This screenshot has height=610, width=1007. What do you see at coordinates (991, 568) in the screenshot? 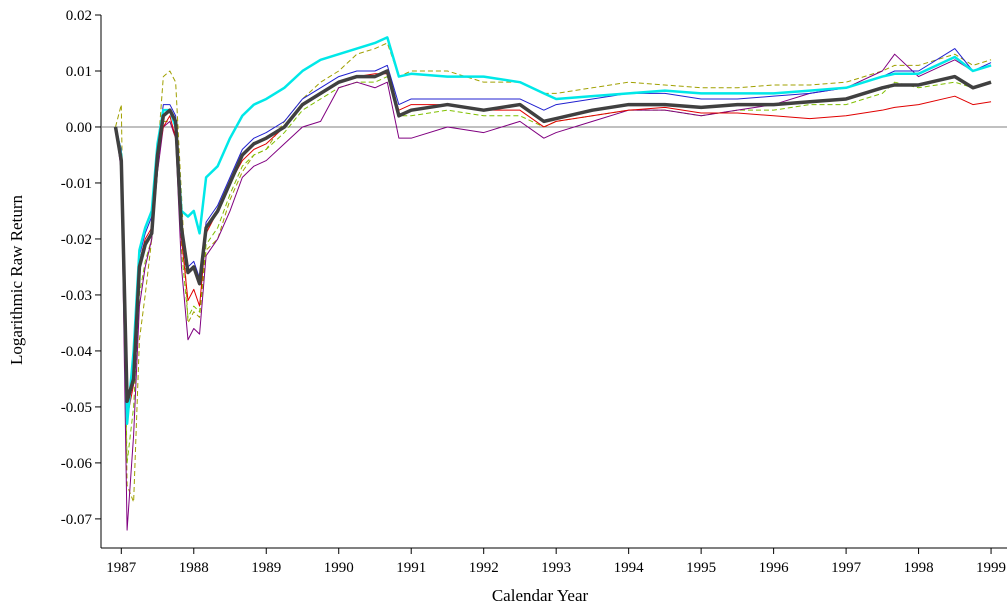
I see `x-tick-label: 1999` at bounding box center [991, 568].